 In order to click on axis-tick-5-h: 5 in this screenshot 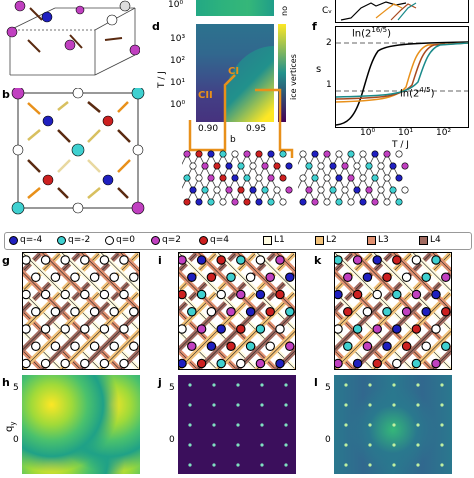, I will do `click(16, 388)`.